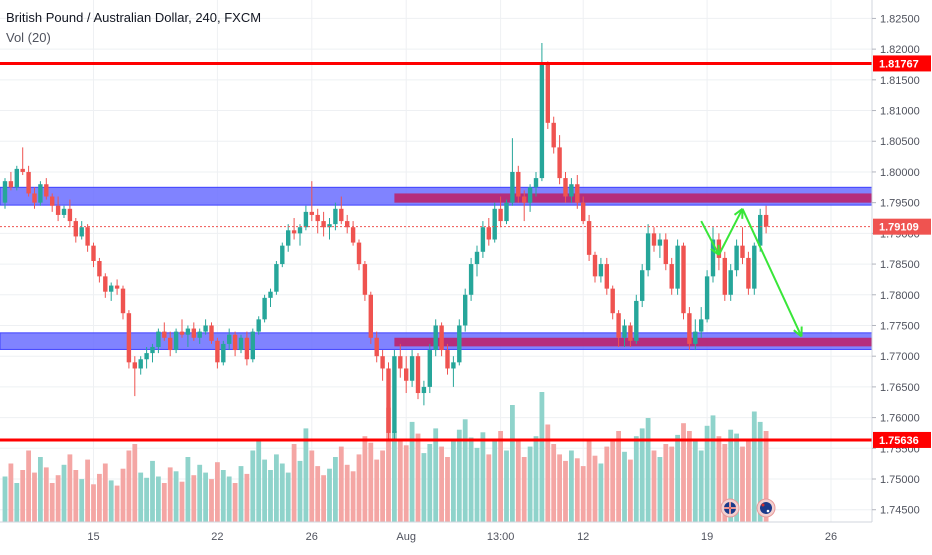  I want to click on time-tick-label: 19, so click(707, 537).